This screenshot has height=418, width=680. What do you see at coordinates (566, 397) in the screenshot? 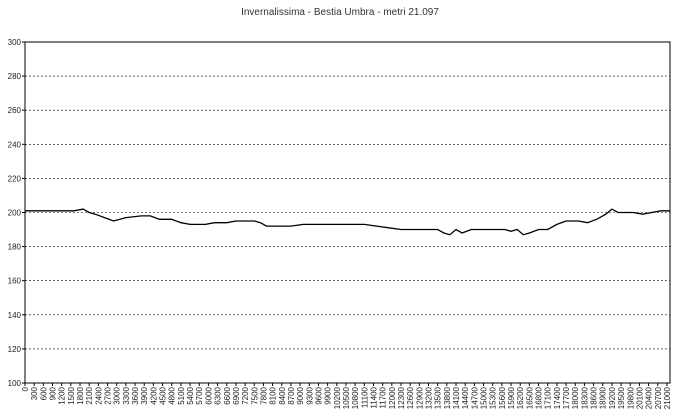
I see `x-tick-label: 17700` at bounding box center [566, 397].